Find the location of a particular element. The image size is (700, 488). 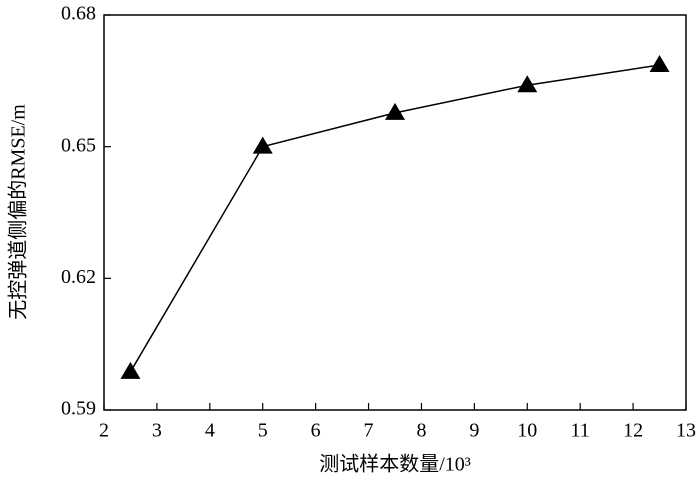

x-tick-label: 10 is located at coordinates (527, 431).